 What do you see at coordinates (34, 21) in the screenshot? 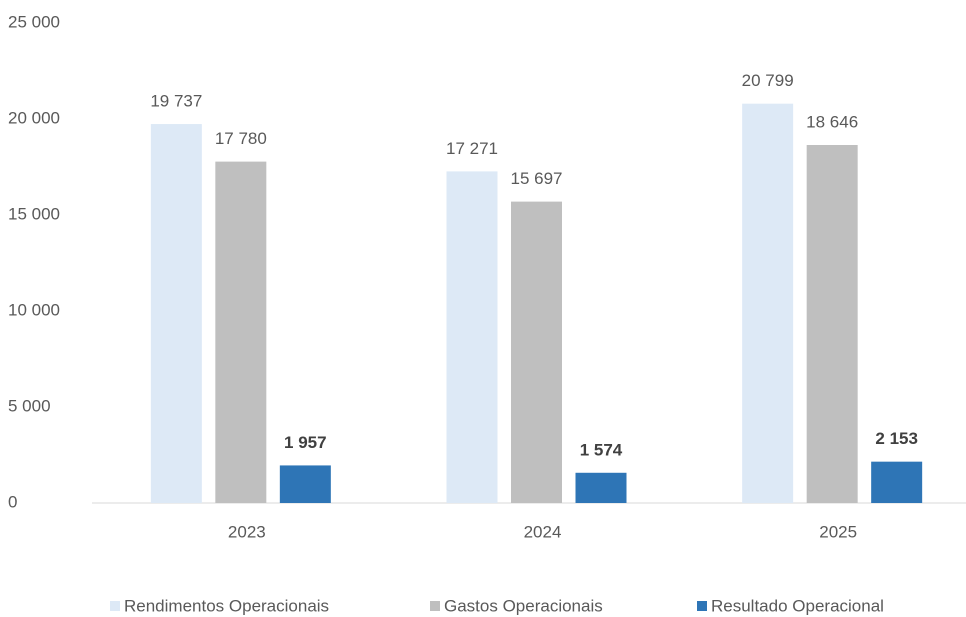
I see `y-tick-label: 25 000` at bounding box center [34, 21].